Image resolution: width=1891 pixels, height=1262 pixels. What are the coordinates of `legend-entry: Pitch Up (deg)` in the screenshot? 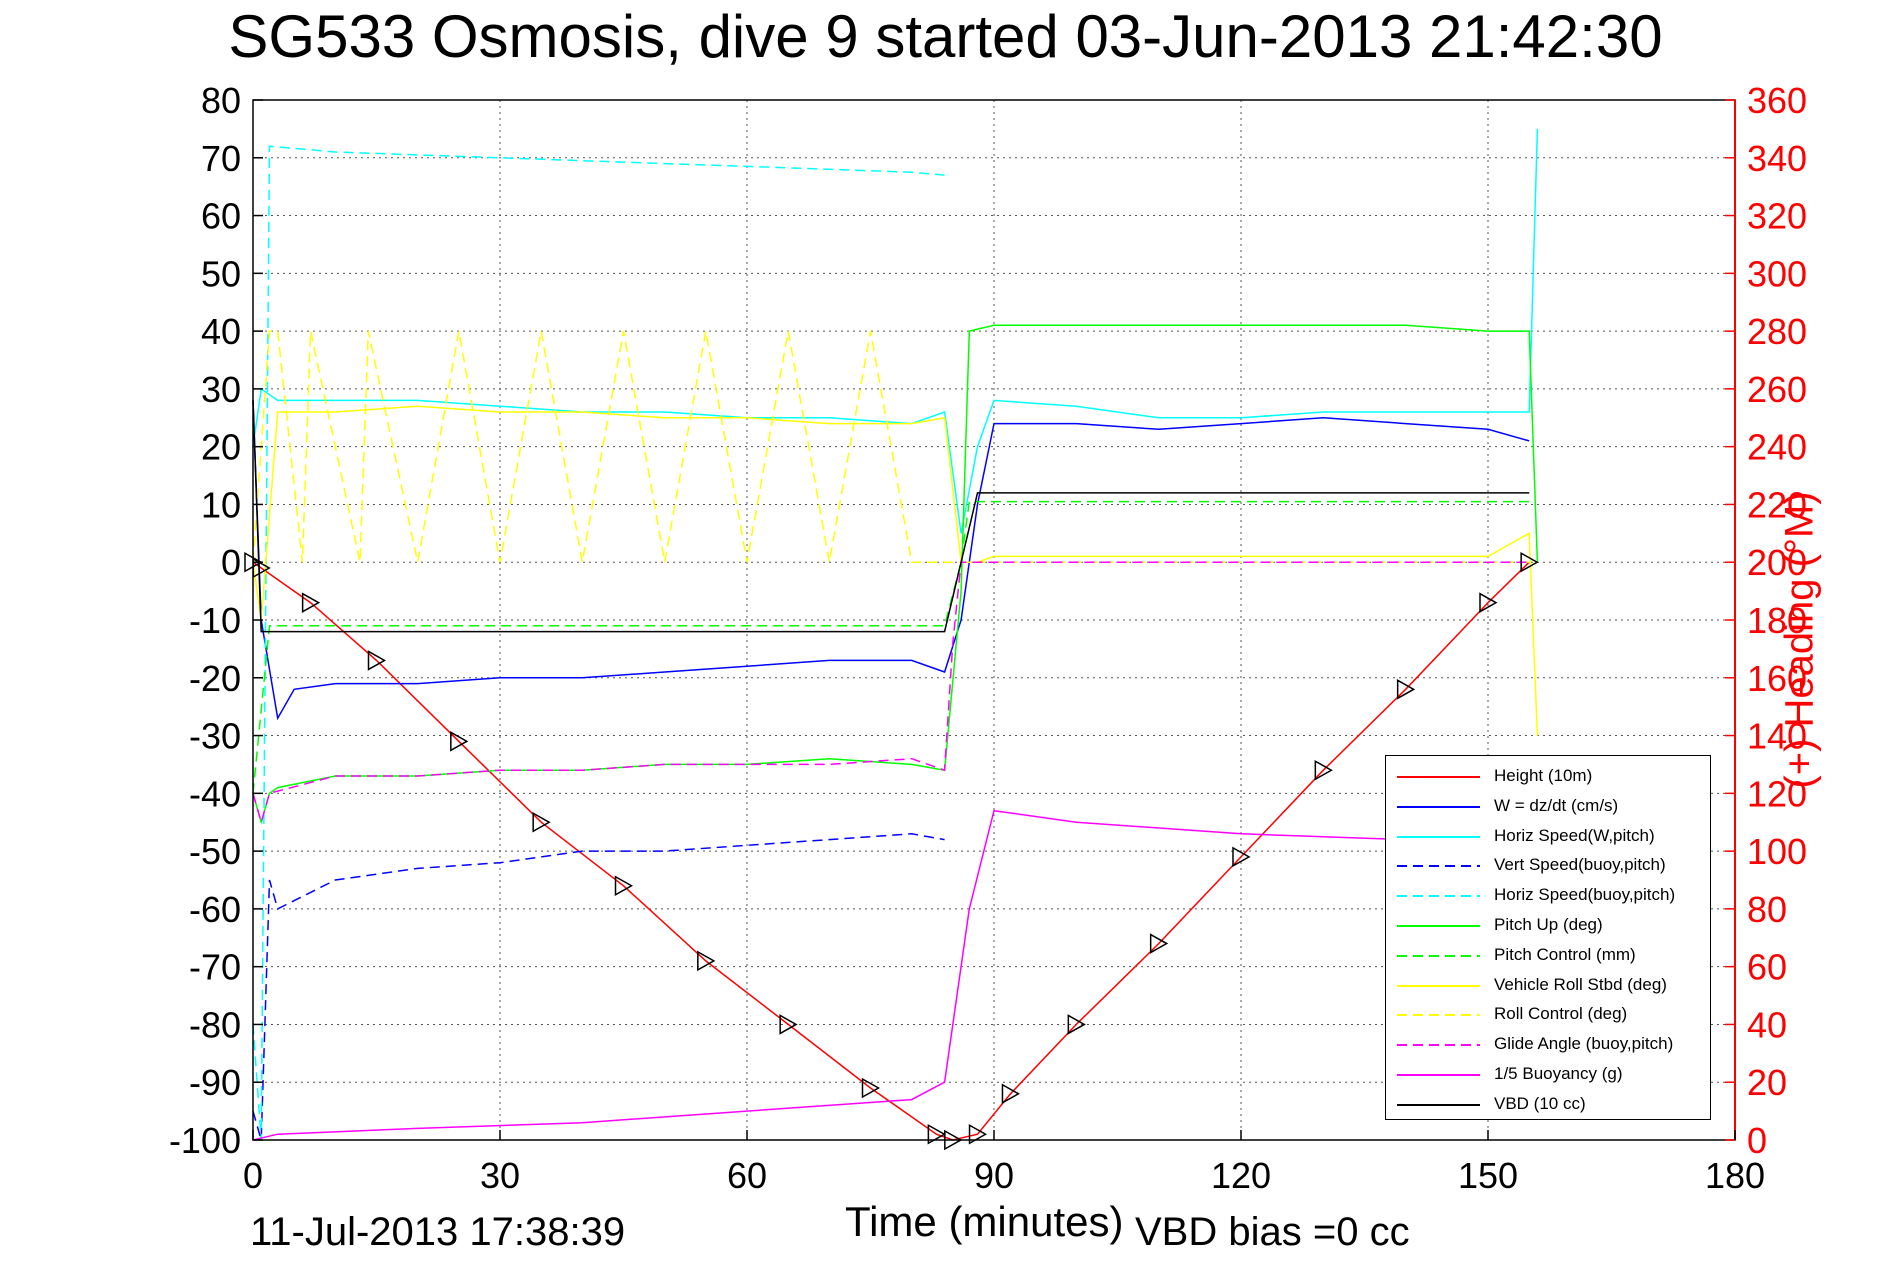 It's located at (1549, 926).